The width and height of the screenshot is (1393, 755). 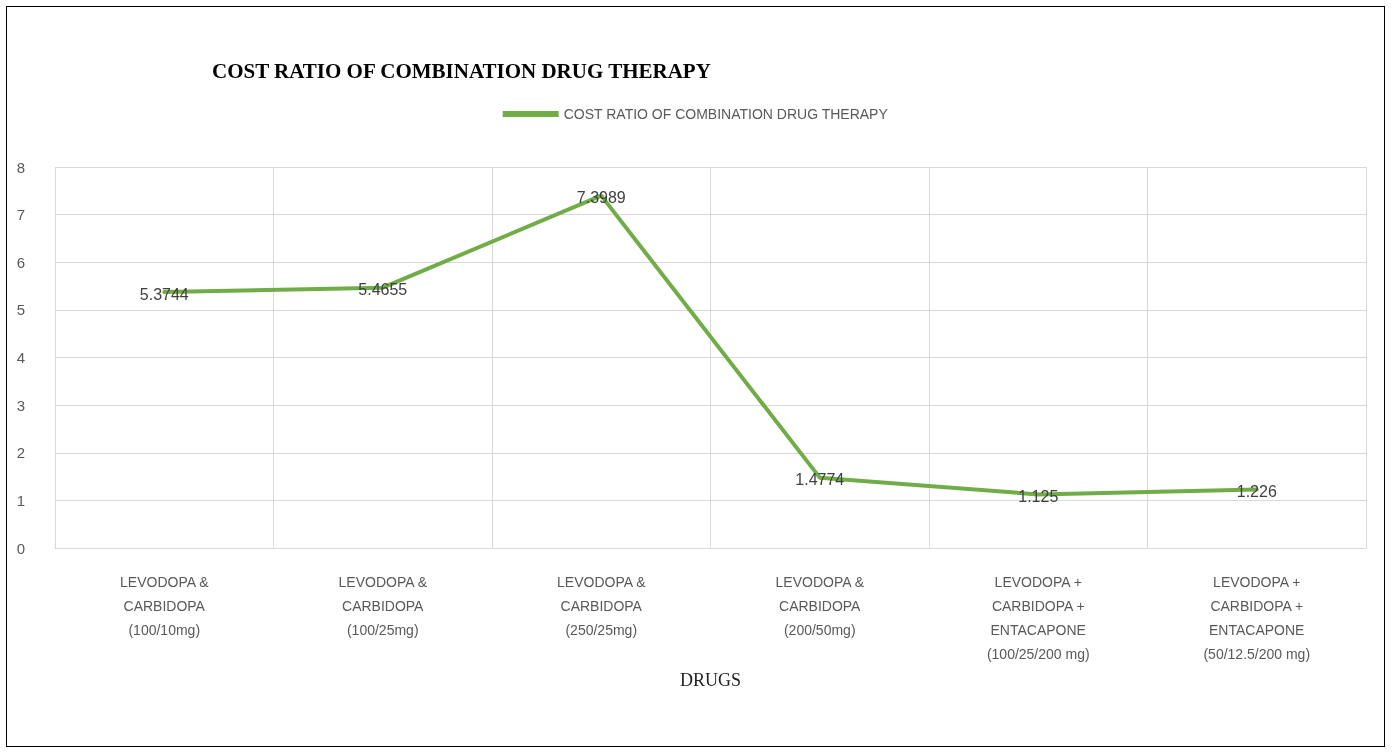 I want to click on y-tick-label: 7, so click(x=20, y=215).